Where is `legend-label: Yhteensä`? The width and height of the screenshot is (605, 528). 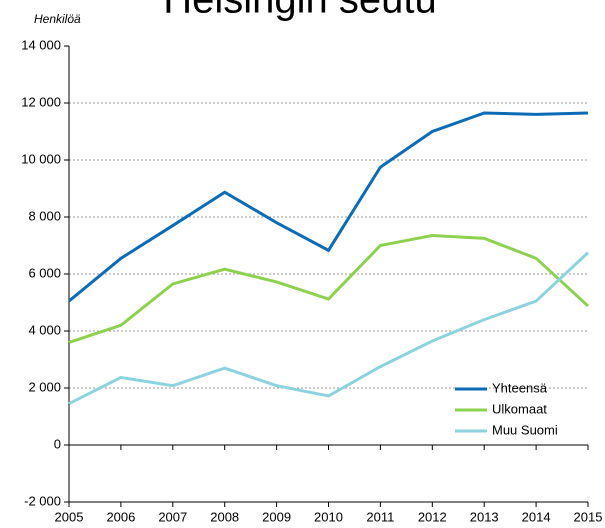 legend-label: Yhteensä is located at coordinates (520, 387).